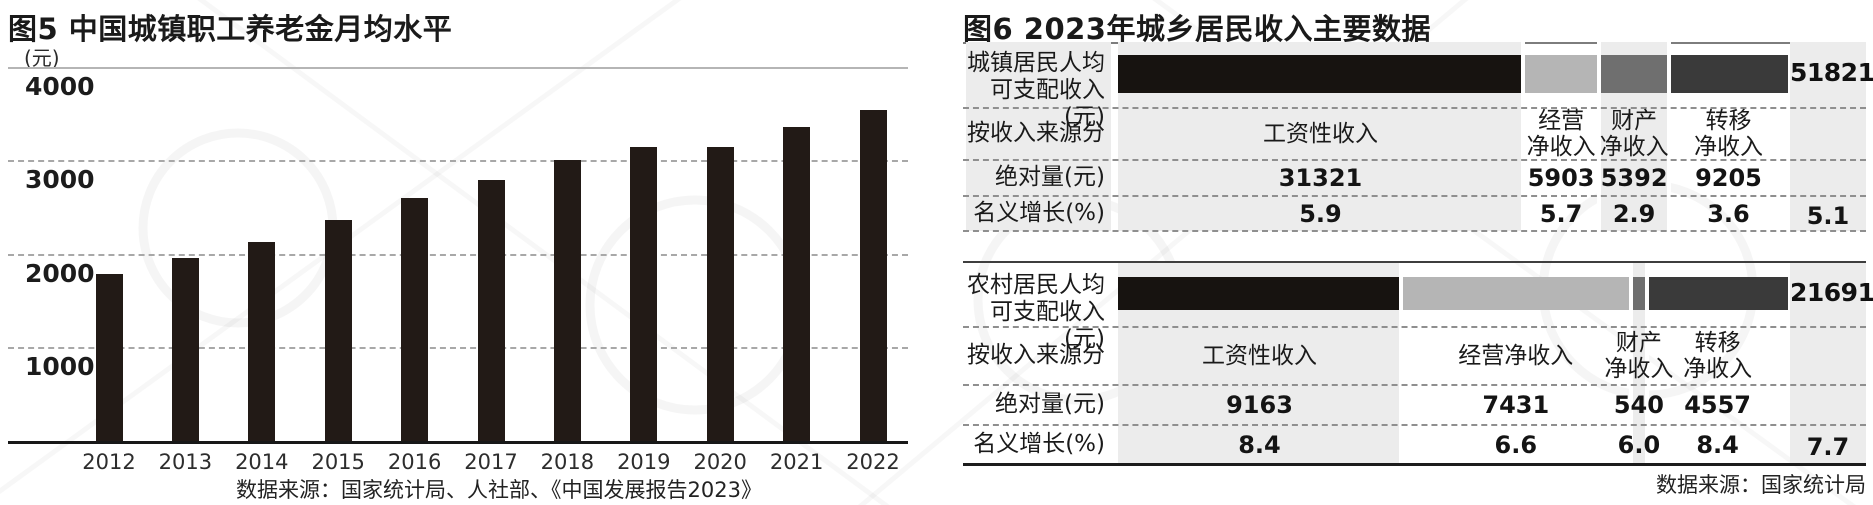  What do you see at coordinates (1414, 262) in the screenshot?
I see `section-top-line` at bounding box center [1414, 262].